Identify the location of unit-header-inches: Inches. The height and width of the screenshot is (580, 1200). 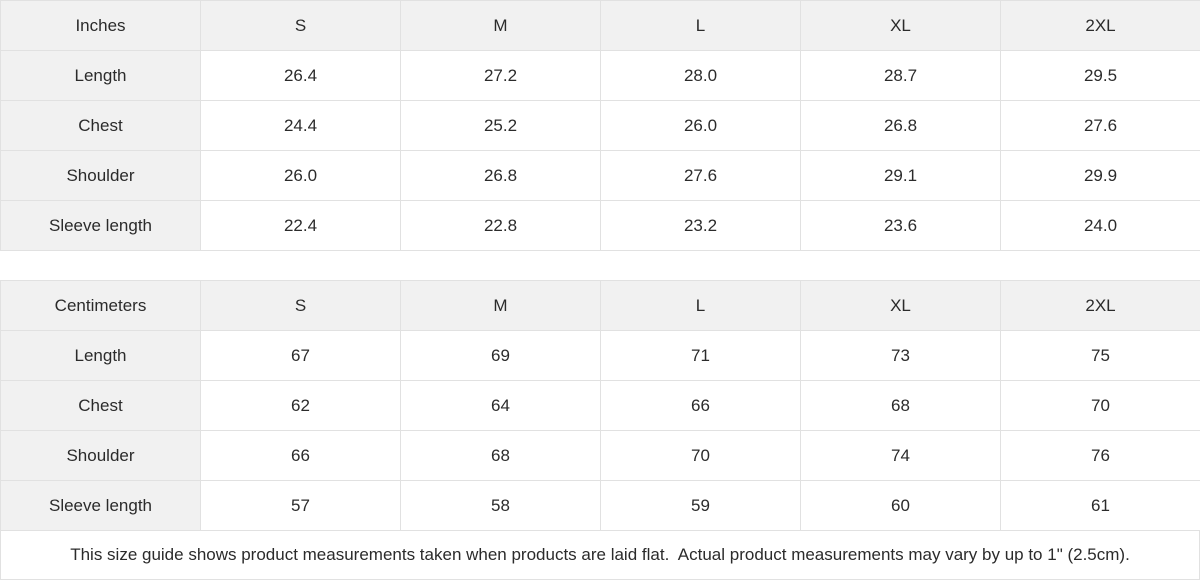
(100, 25).